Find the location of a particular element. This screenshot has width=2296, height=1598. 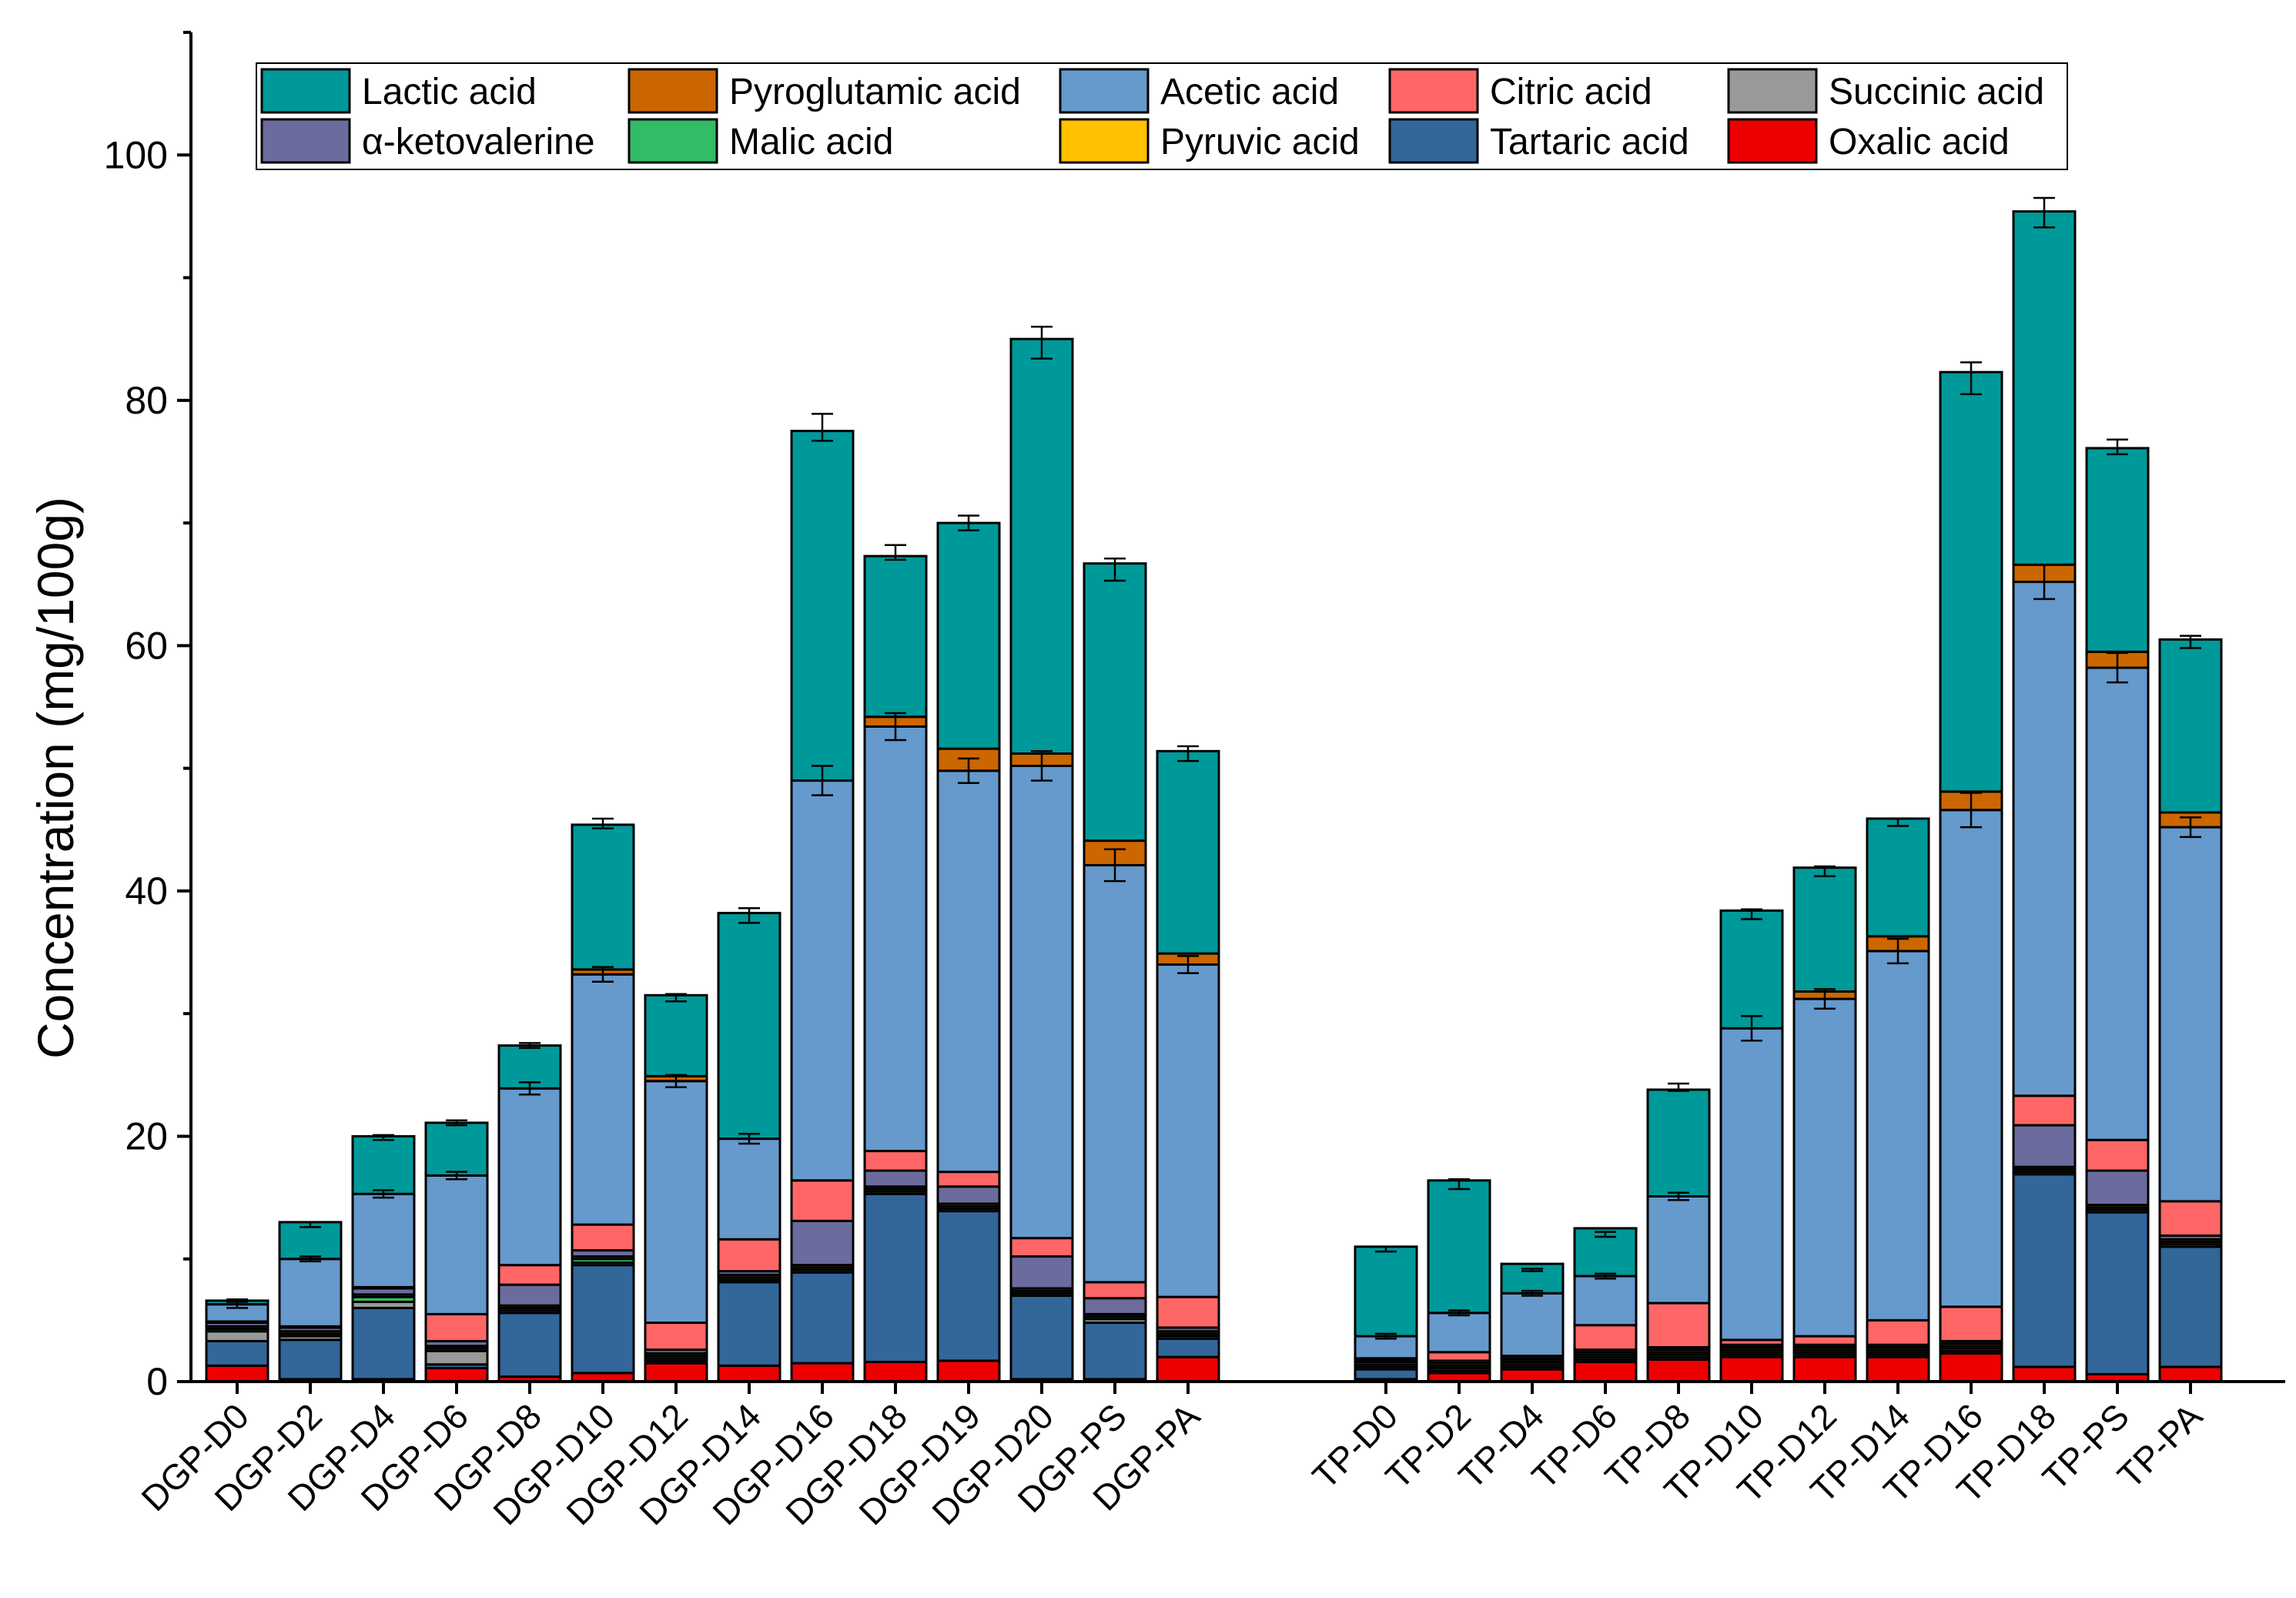

y-tick-label: 40 is located at coordinates (146, 891).